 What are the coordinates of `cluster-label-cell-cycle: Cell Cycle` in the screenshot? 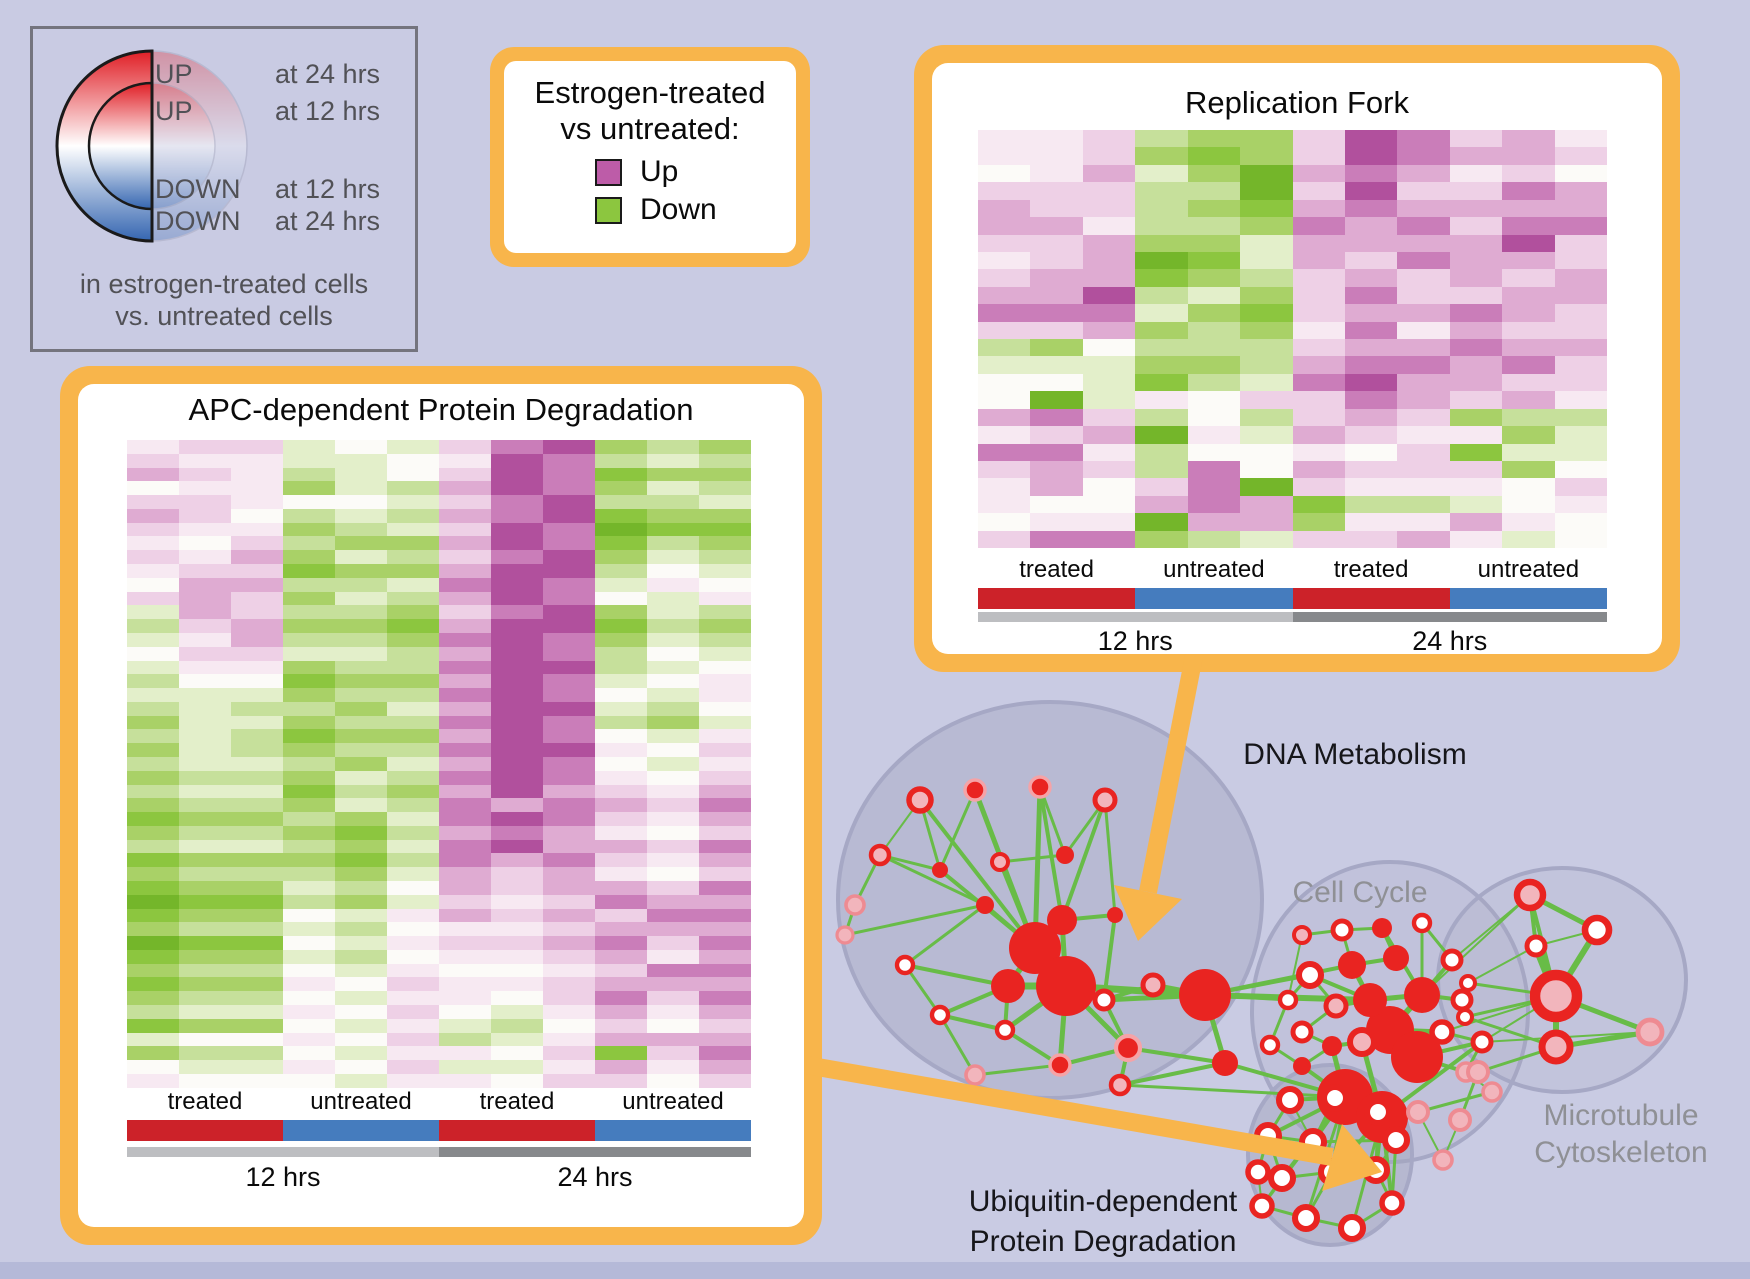 It's located at (1360, 892).